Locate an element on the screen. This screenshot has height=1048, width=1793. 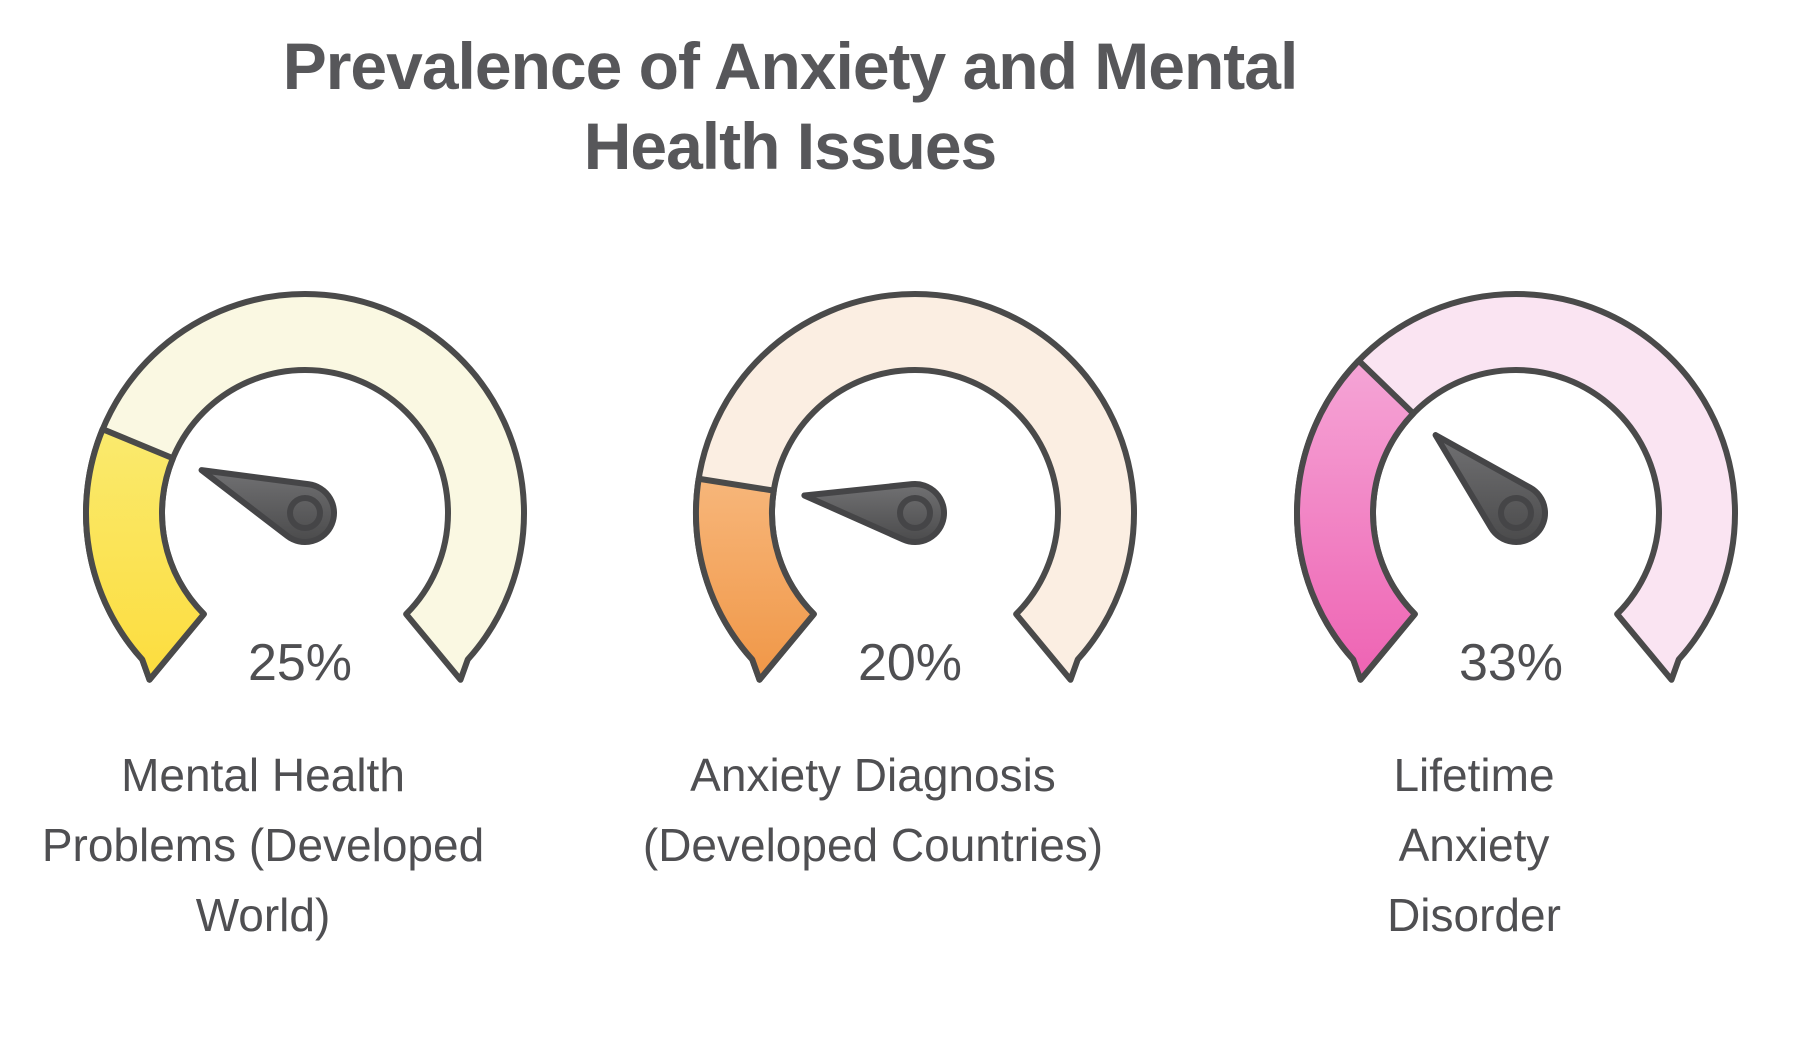
gauge-value-mental-health-problems: 25% is located at coordinates (300, 663).